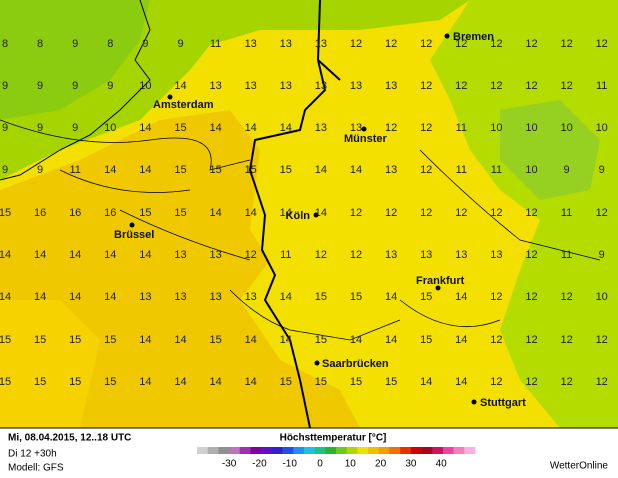 Image resolution: width=618 pixels, height=478 pixels. I want to click on scale-tick-label: -10, so click(289, 464).